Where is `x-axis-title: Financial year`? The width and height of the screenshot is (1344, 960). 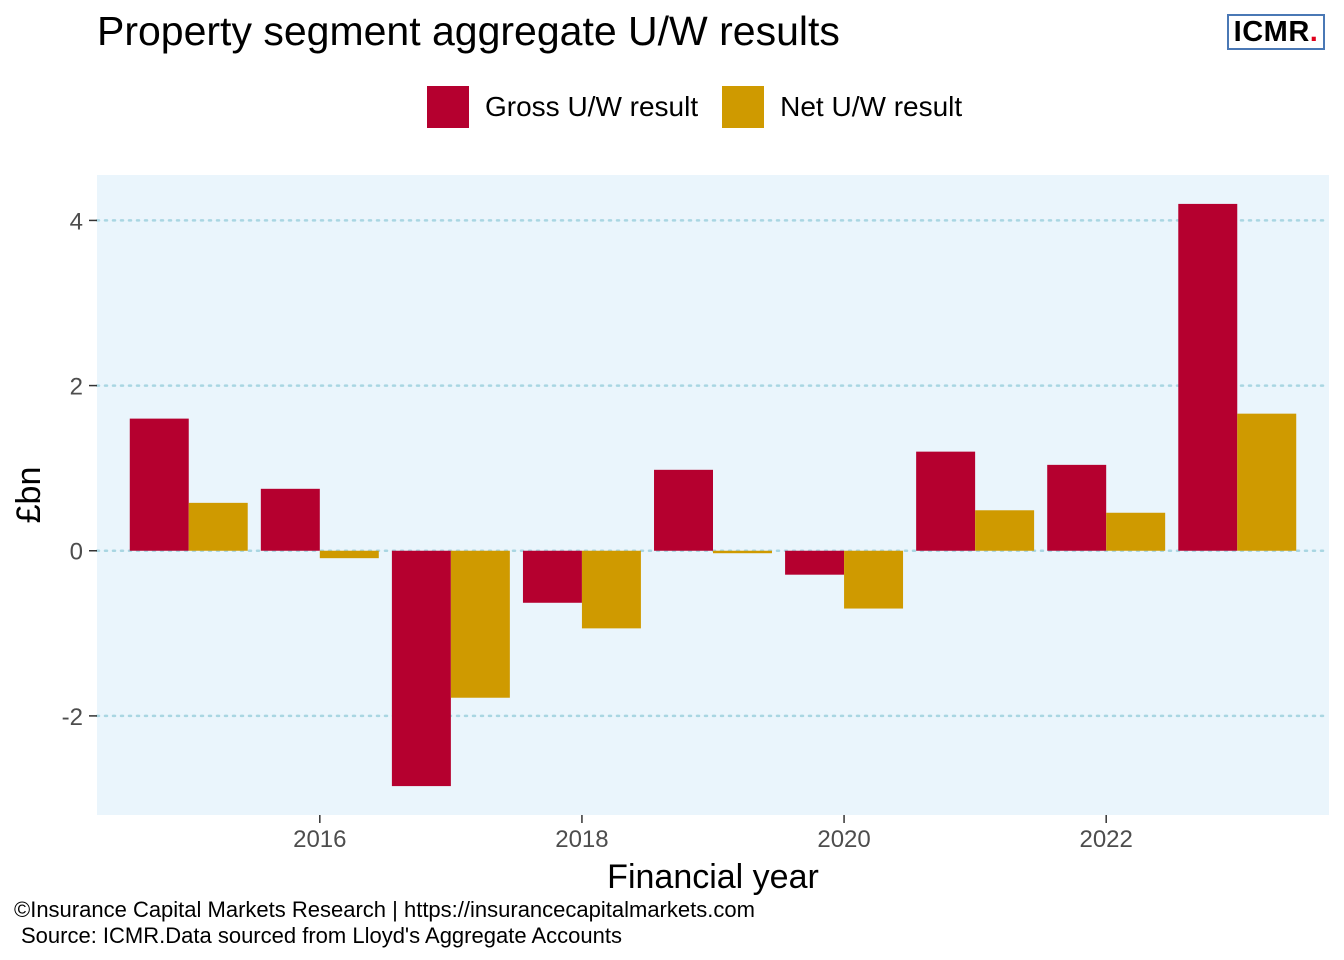
x-axis-title: Financial year is located at coordinates (713, 877).